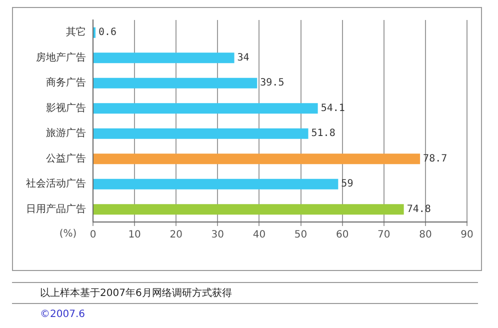 This screenshot has height=328, width=498. What do you see at coordinates (384, 235) in the screenshot?
I see `x-tick-label: 70` at bounding box center [384, 235].